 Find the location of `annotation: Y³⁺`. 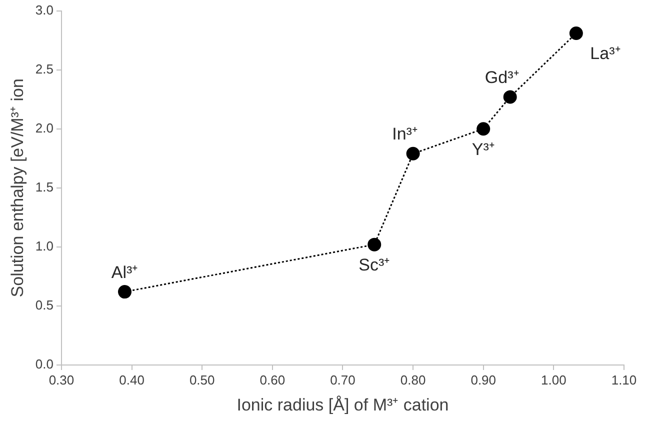

annotation: Y³⁺ is located at coordinates (483, 149).